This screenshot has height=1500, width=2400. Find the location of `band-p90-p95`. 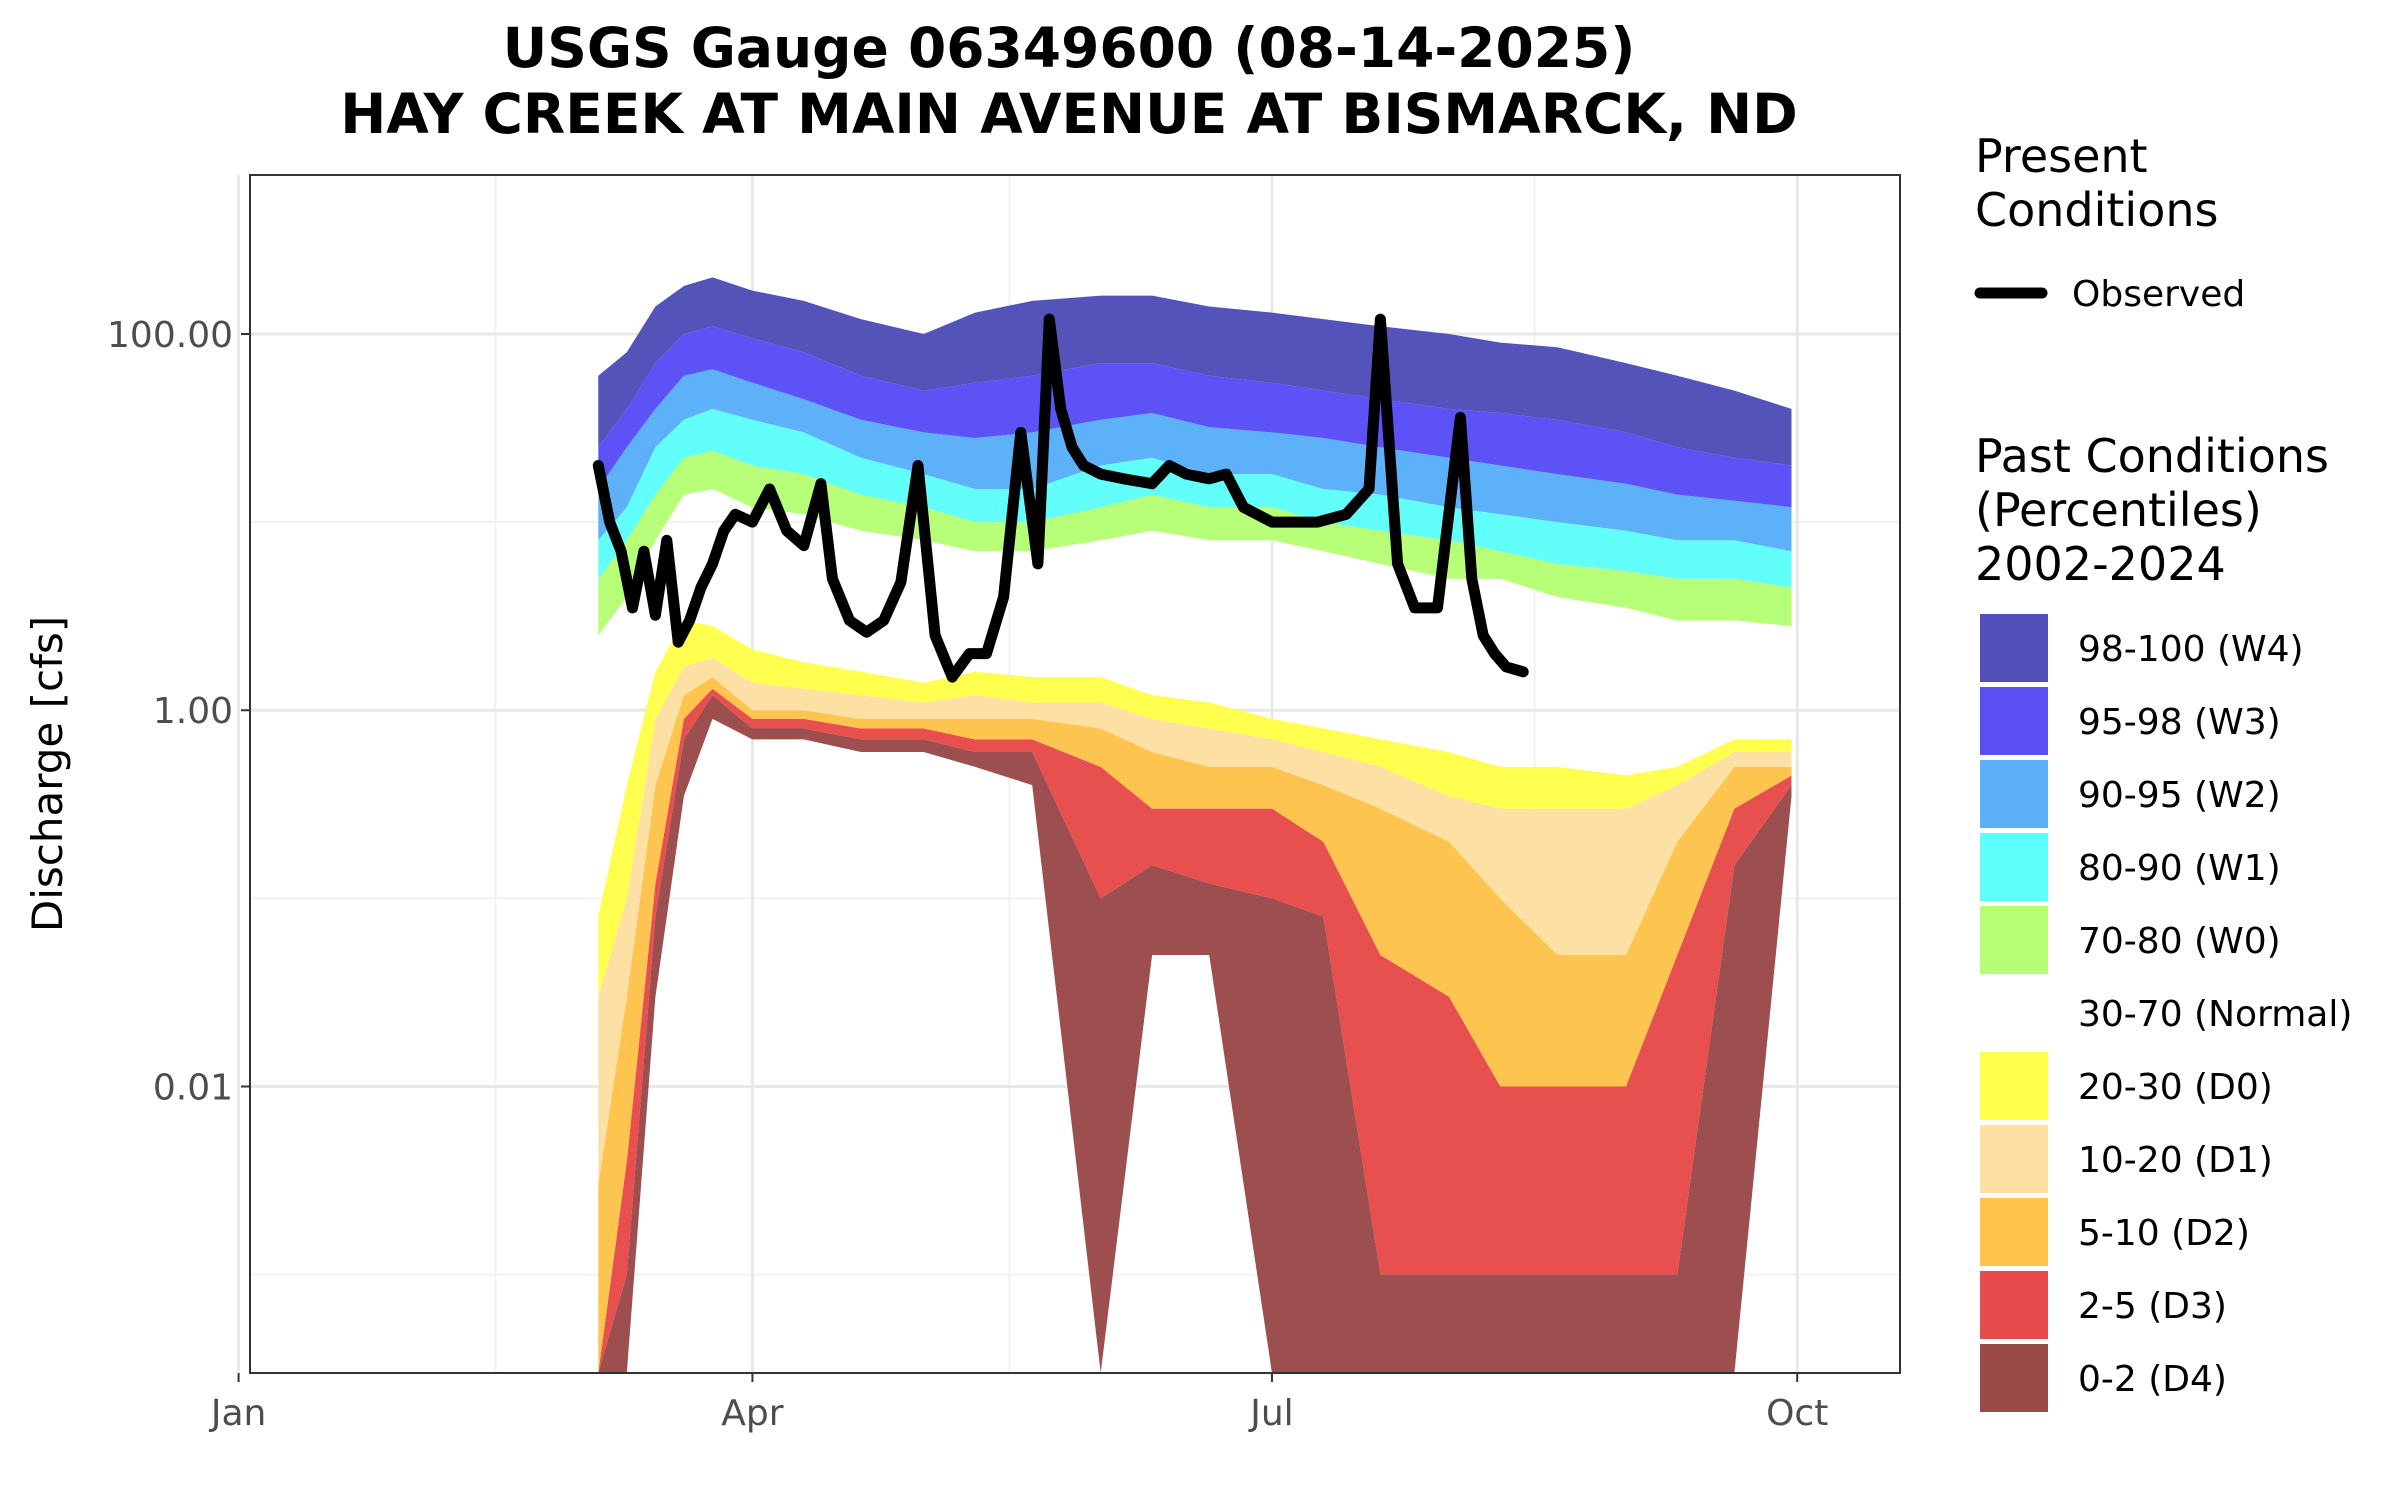

band-p90-p95 is located at coordinates (1195, 460).